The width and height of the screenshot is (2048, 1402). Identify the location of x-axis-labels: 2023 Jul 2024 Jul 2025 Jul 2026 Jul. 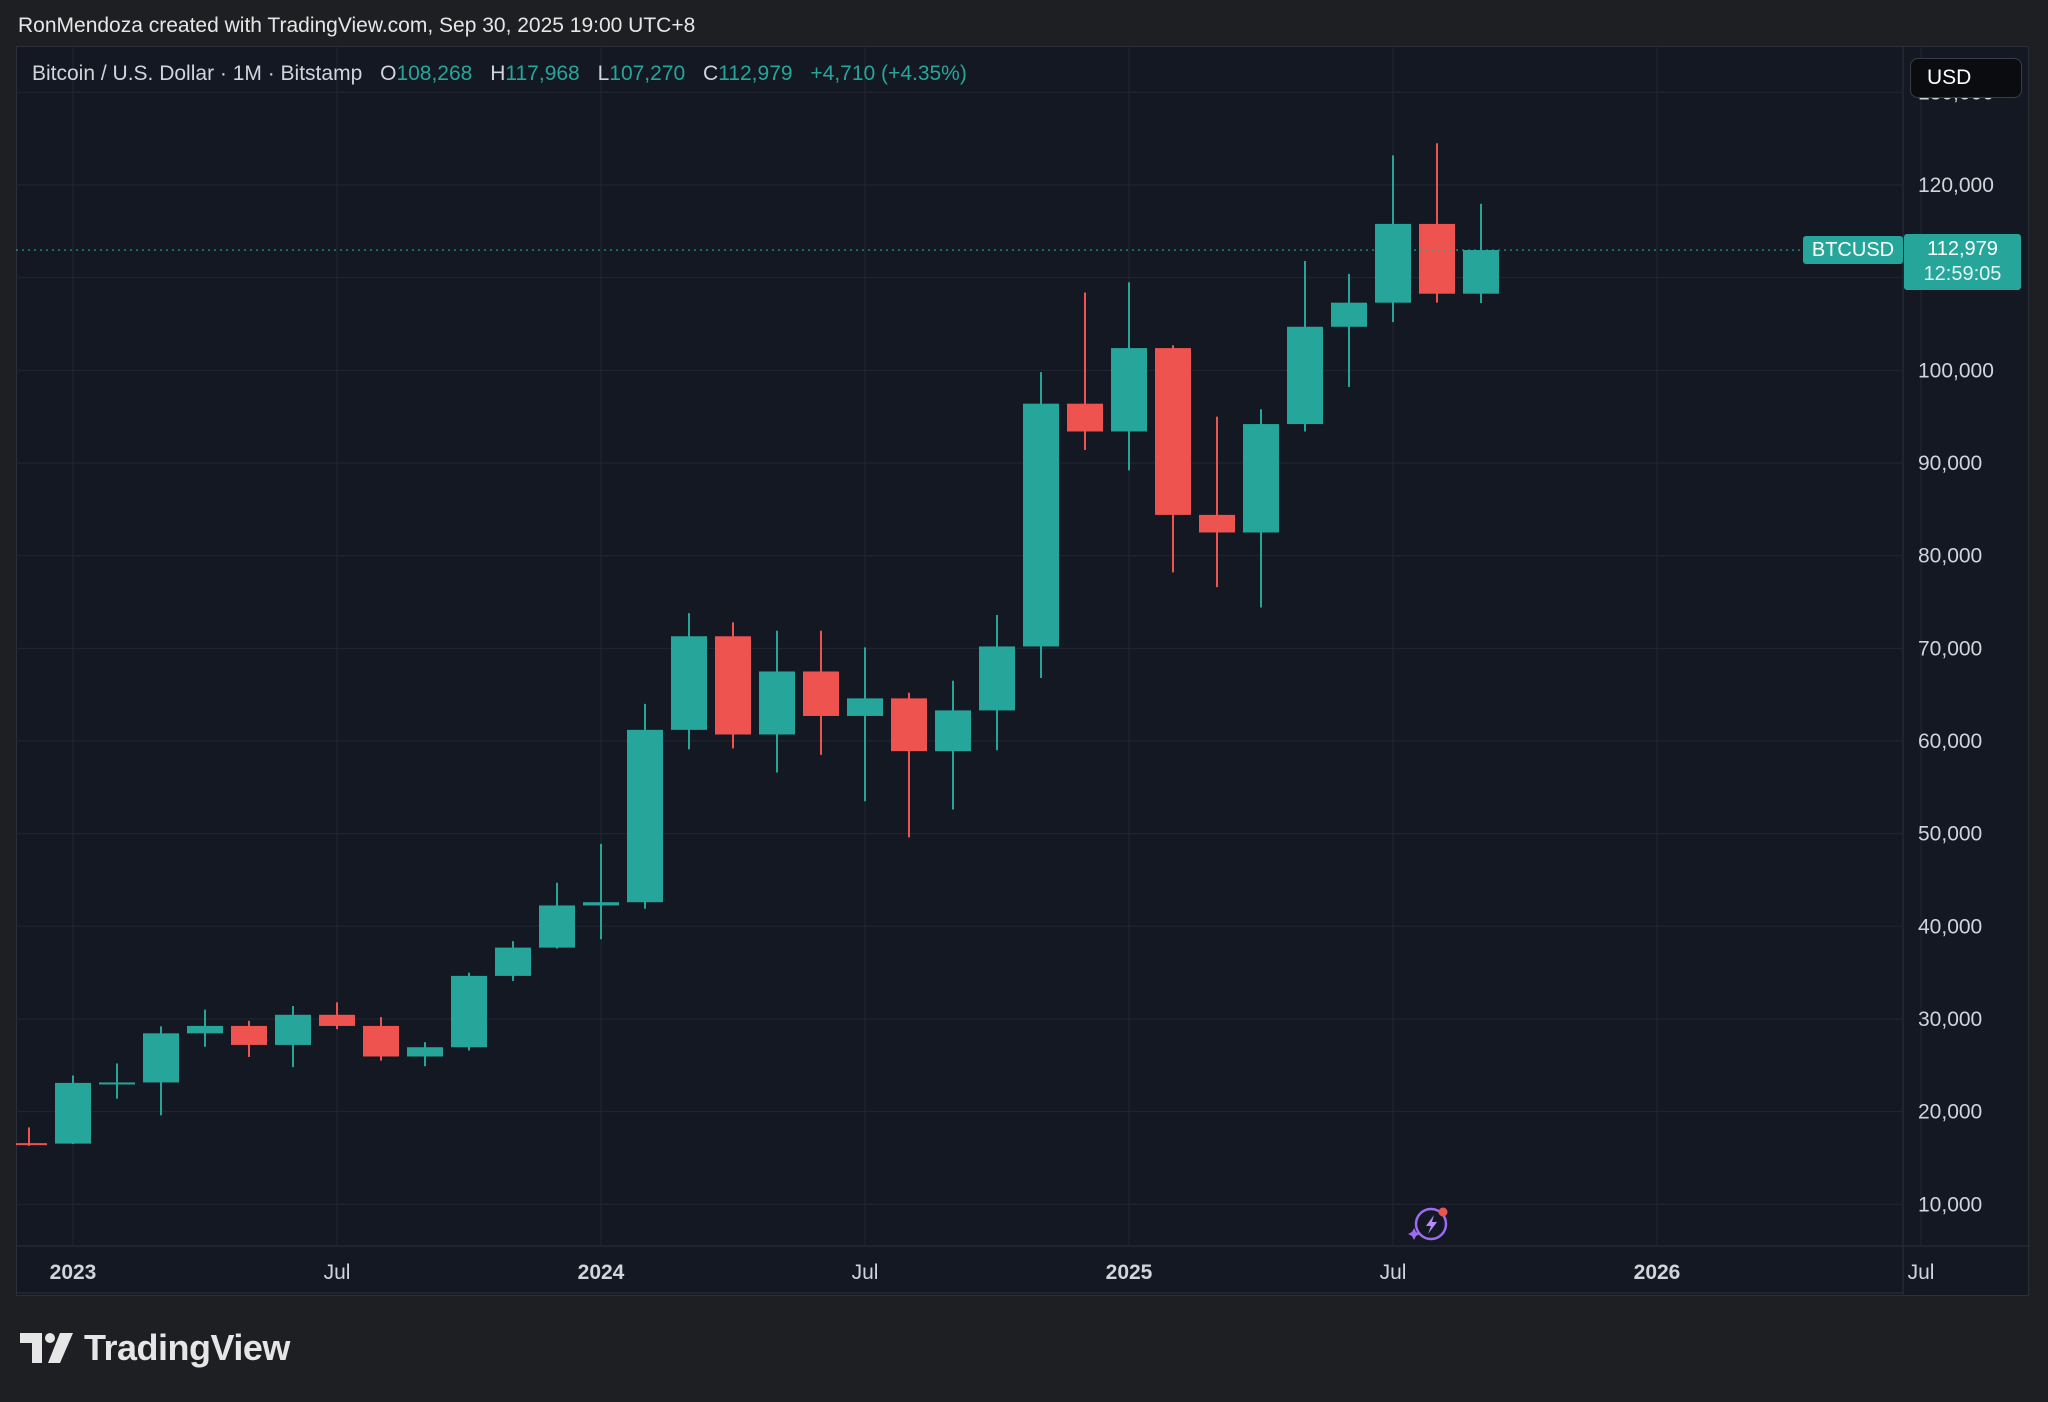
(992, 1272).